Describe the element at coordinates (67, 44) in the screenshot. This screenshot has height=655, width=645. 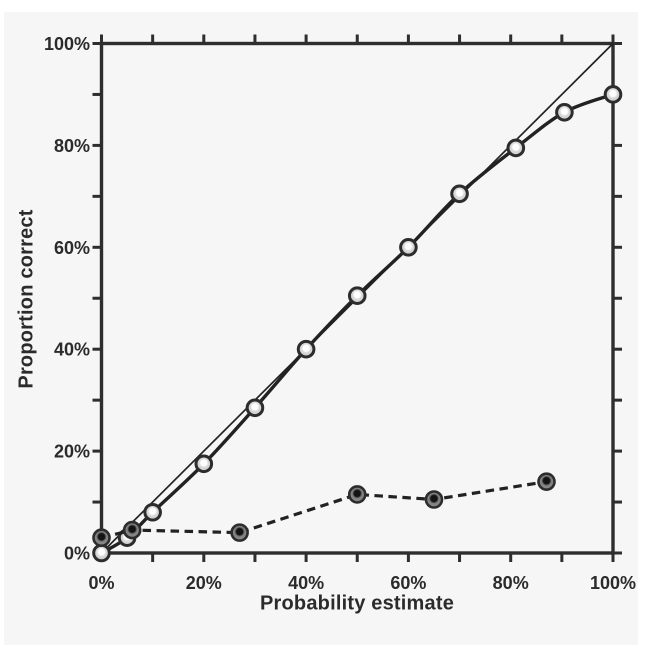
I see `y-tick-label: 100%` at that location.